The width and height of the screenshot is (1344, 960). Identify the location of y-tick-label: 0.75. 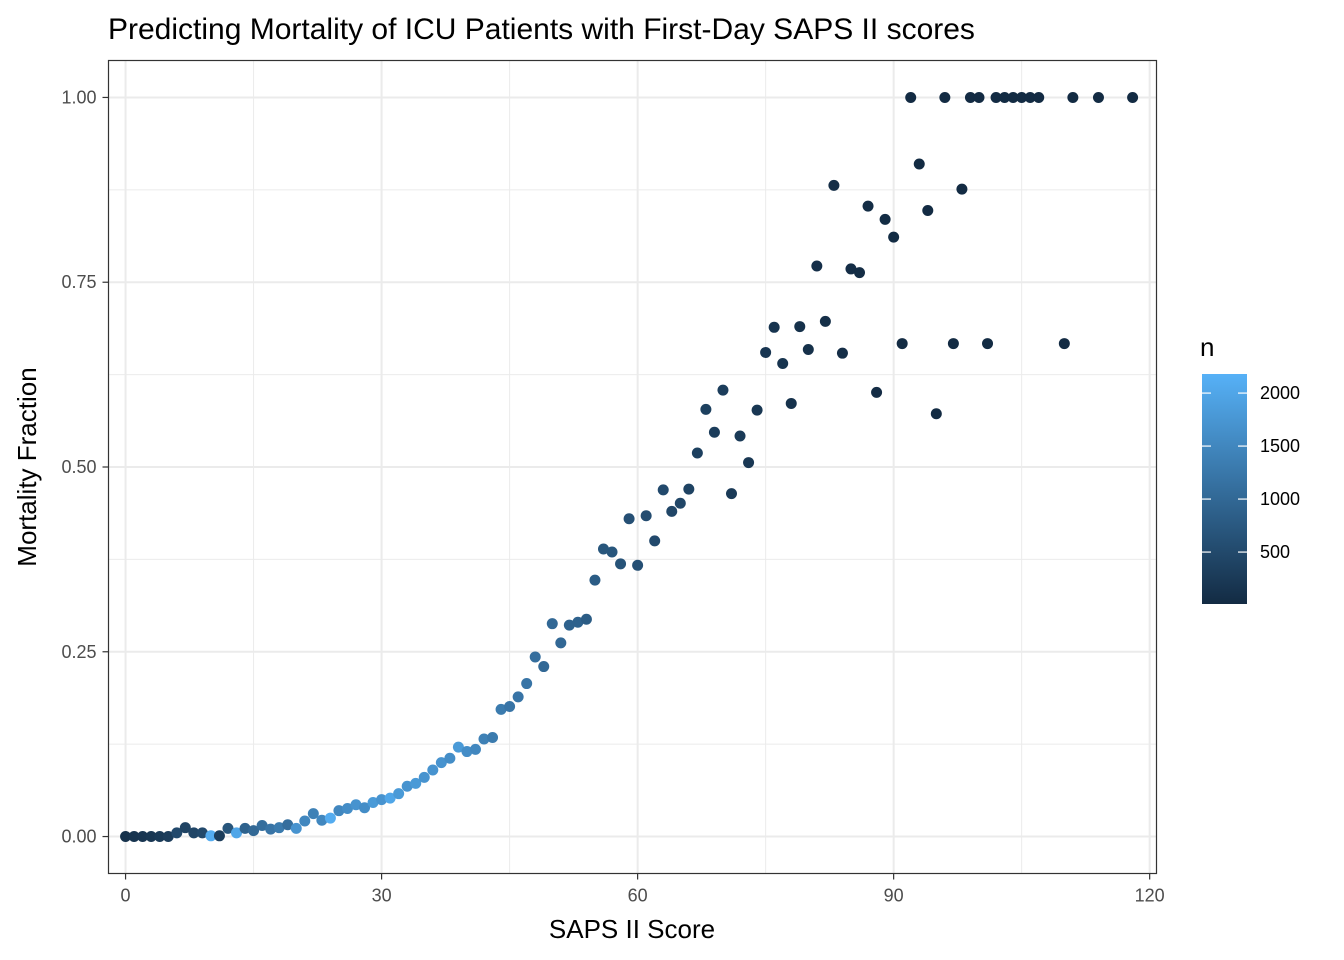
(78, 282).